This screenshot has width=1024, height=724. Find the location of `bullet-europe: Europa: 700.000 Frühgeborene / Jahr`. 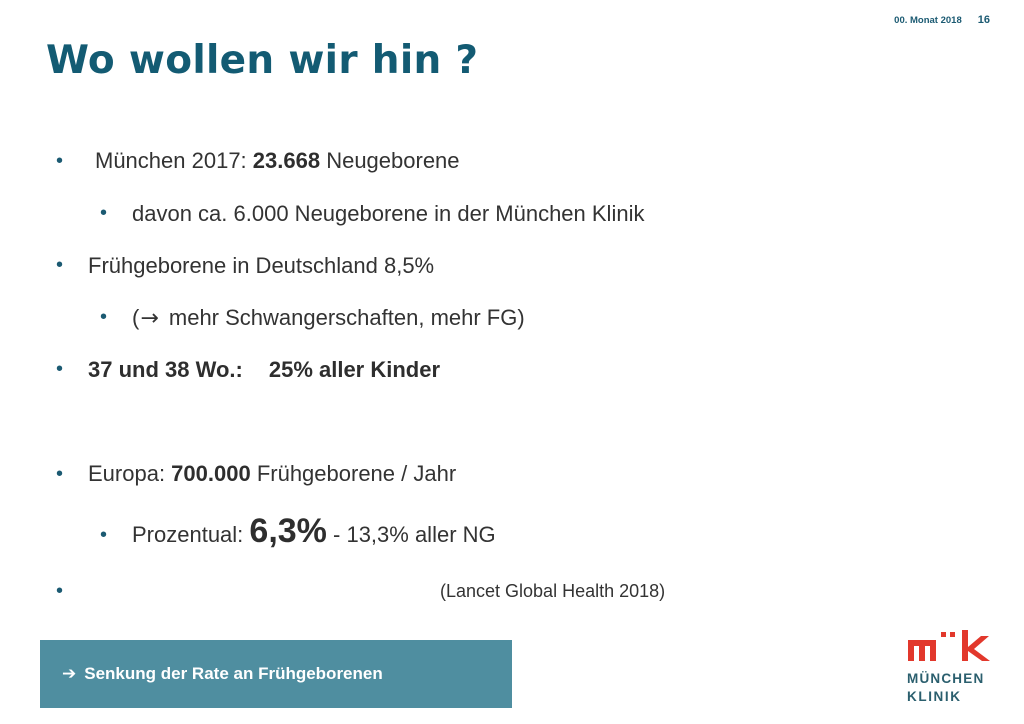

bullet-europe: Europa: 700.000 Frühgeborene / Jahr is located at coordinates (272, 474).